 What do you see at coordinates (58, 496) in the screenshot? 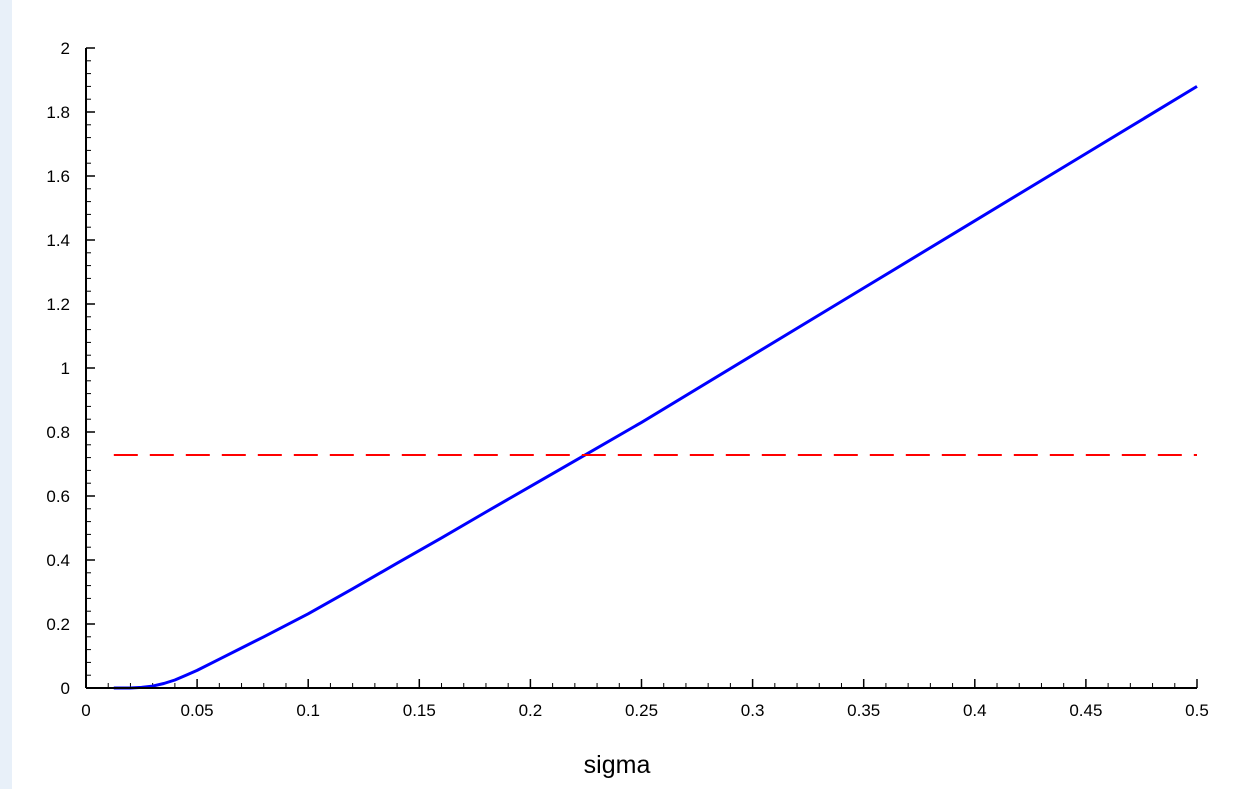
I see `y-tick-label: 0.6` at bounding box center [58, 496].